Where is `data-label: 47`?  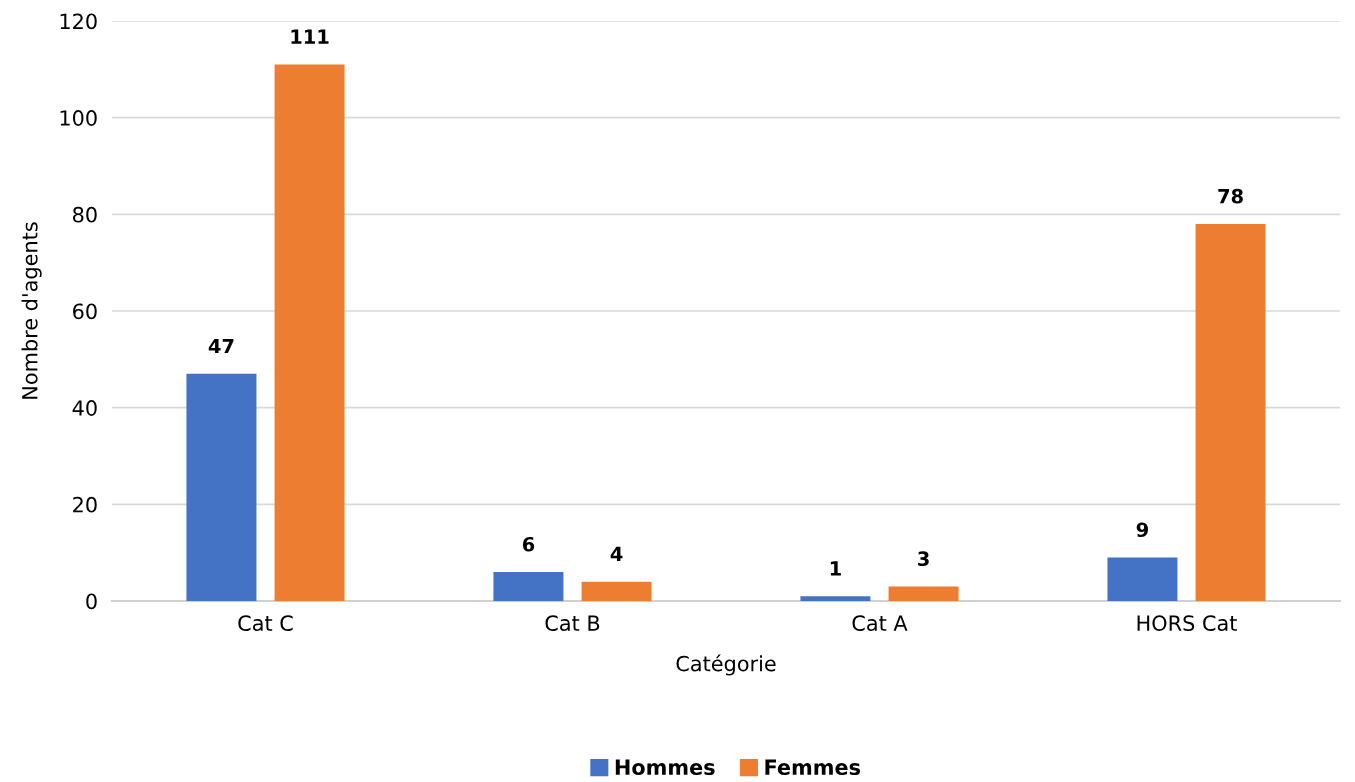 data-label: 47 is located at coordinates (221, 346).